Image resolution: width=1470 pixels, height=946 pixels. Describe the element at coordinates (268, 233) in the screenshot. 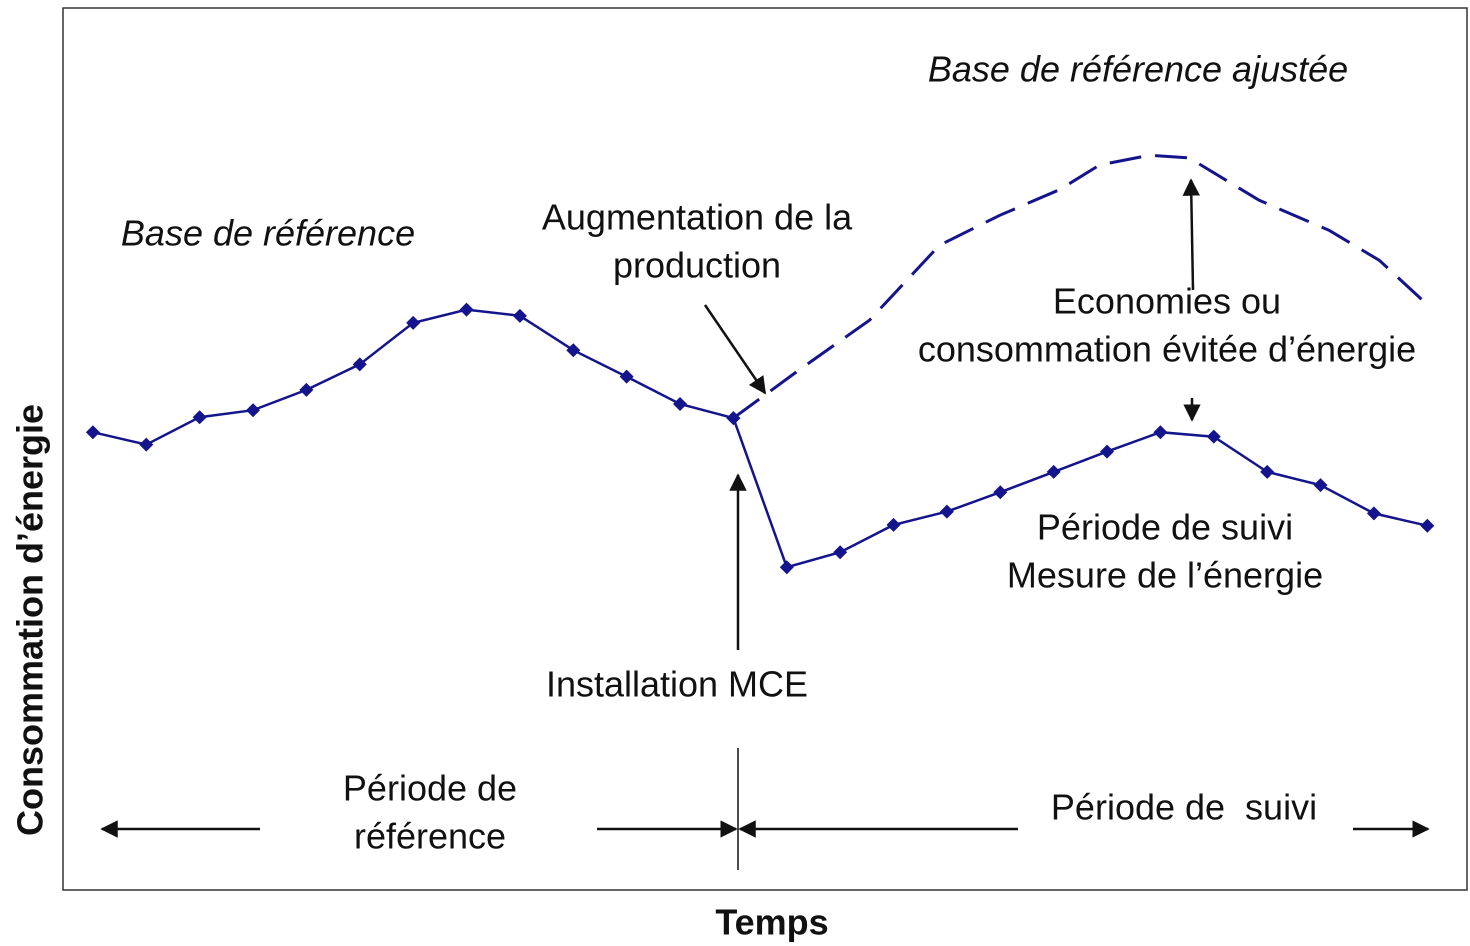

I see `annotation: Base de référence` at that location.